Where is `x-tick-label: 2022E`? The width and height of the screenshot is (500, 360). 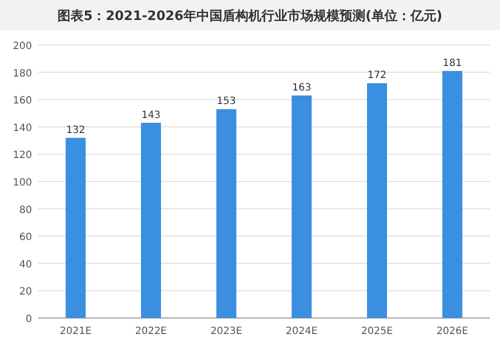 x-tick-label: 2022E is located at coordinates (151, 331).